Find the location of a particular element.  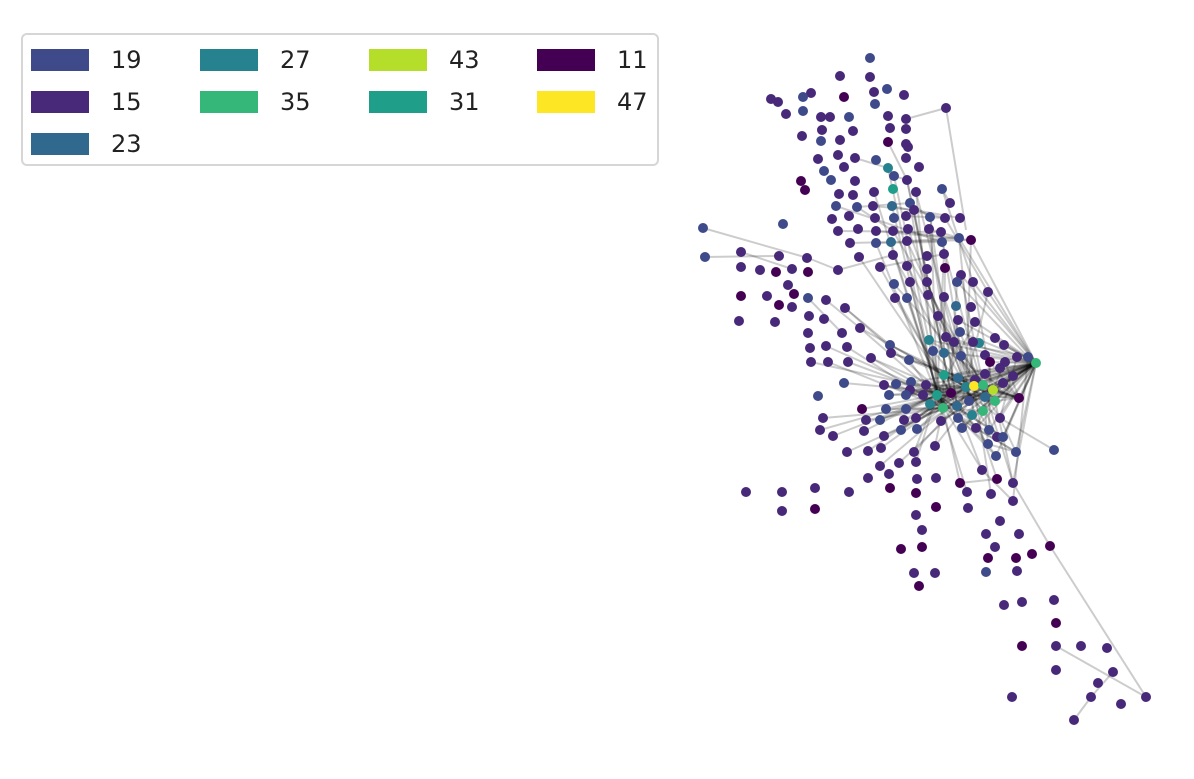

legend-label: 35 is located at coordinates (295, 102).